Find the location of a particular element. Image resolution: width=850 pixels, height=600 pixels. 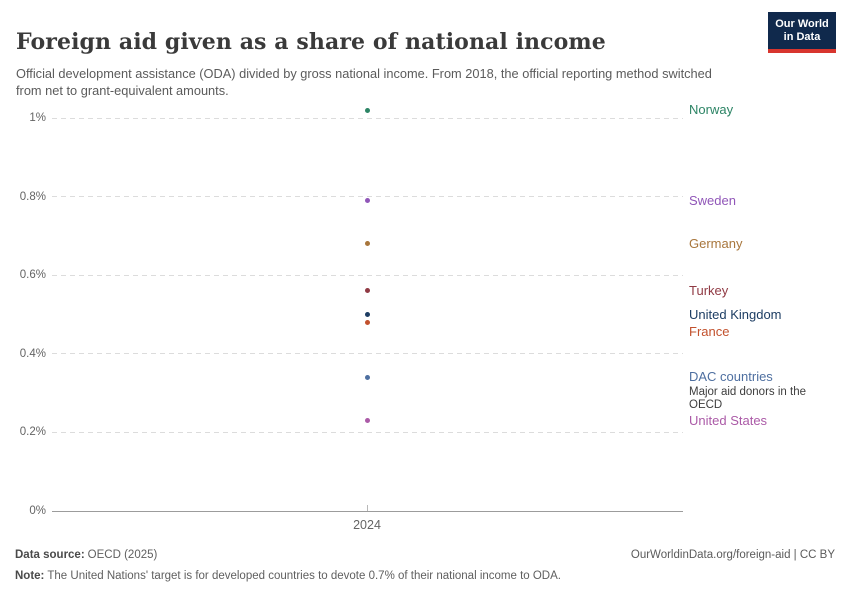

x-axis-tick-mark is located at coordinates (367, 508).